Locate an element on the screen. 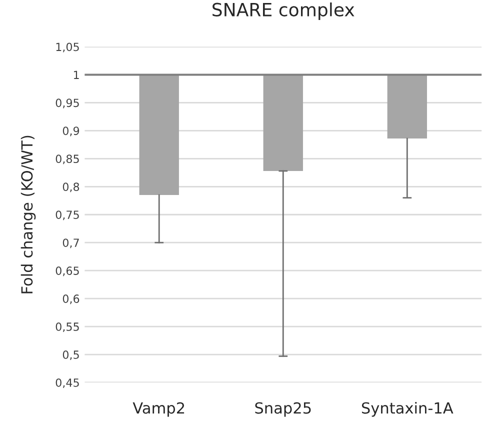 Image resolution: width=484 pixels, height=425 pixels. x-tick-label: Syntaxin-1A is located at coordinates (408, 409).